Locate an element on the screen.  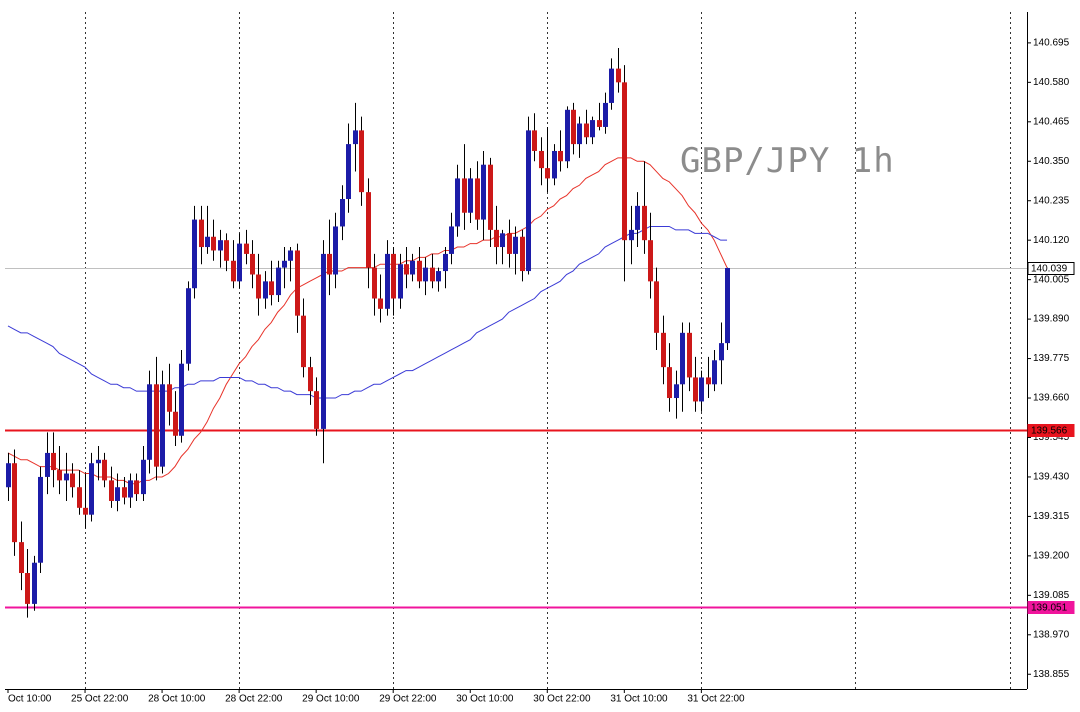
x-tick-label: 30 Oct 22:00 is located at coordinates (562, 699).